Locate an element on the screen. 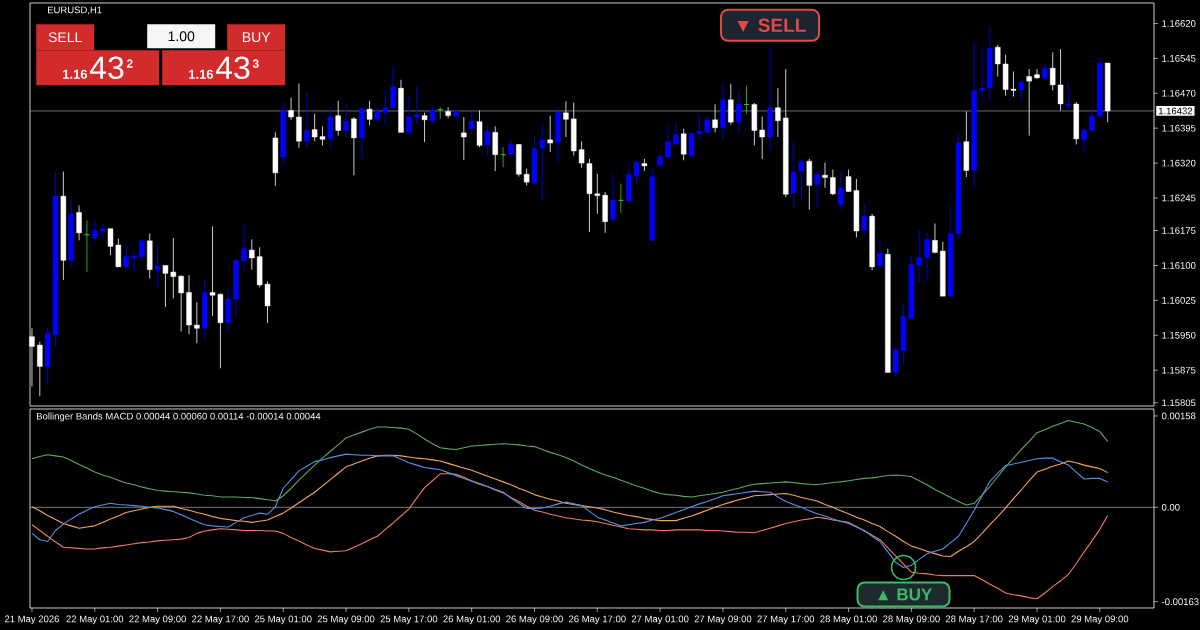 This screenshot has height=630, width=1200. x-tick-label: 27 May 17:00 is located at coordinates (786, 620).